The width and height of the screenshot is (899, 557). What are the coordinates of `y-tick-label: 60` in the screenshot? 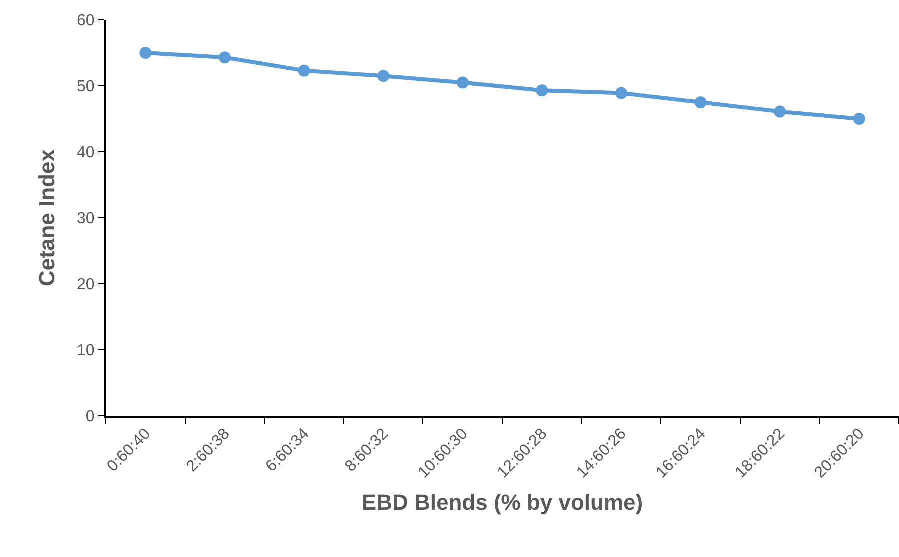 It's located at (86, 21).